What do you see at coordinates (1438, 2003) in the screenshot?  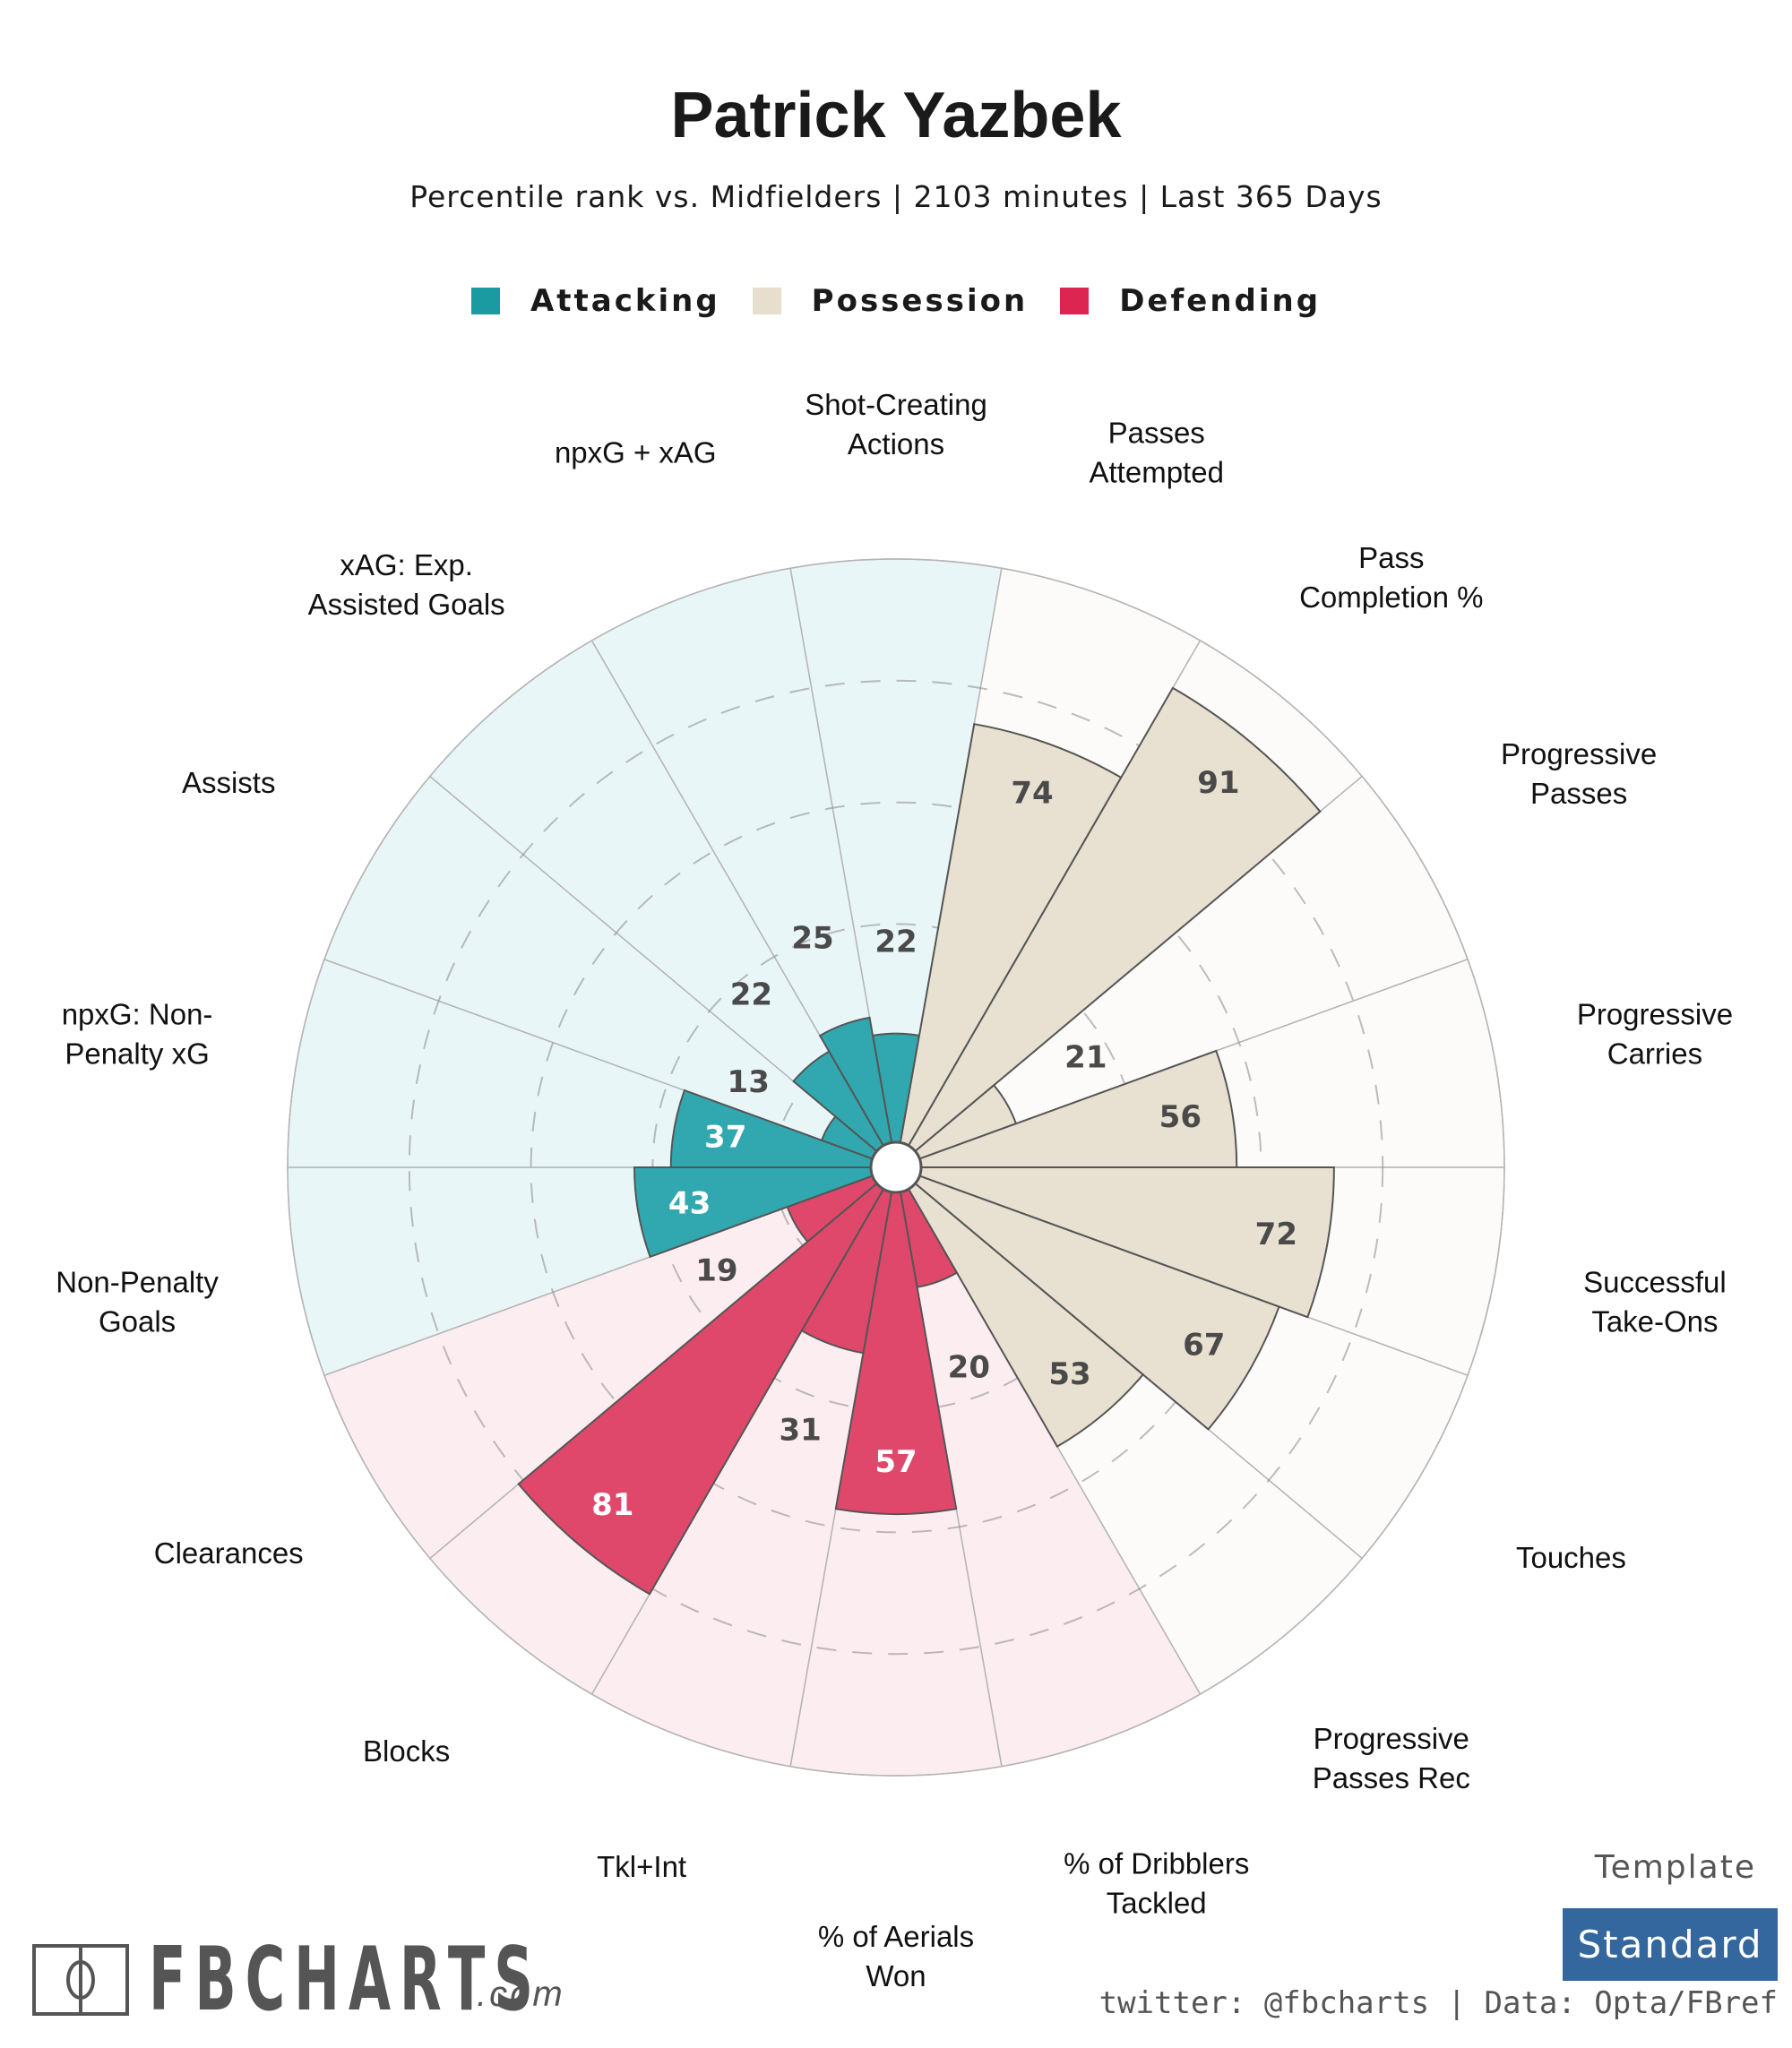 I see `data-credit: twitter: @fbcharts | Data: Opta/FBref` at bounding box center [1438, 2003].